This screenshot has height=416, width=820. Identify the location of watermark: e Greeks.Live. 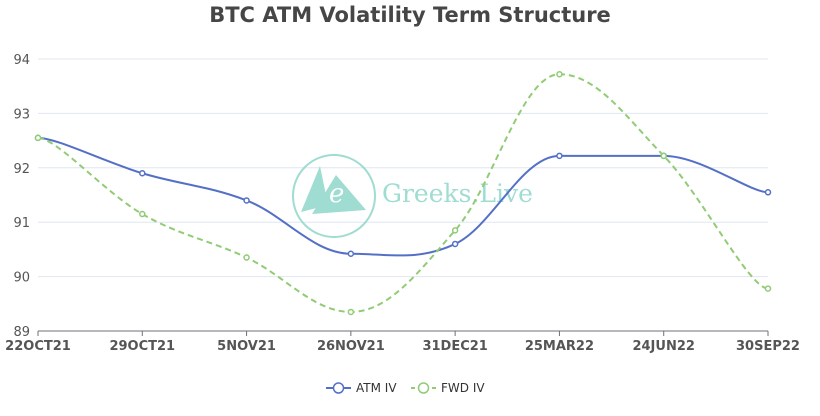
(412, 196).